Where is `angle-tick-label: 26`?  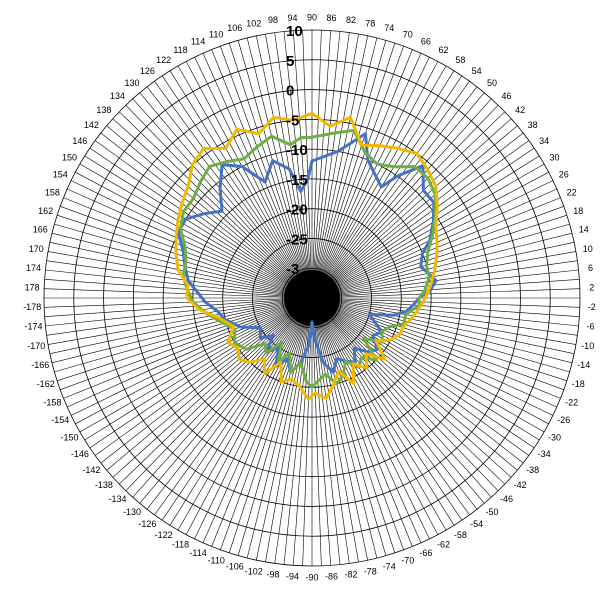
angle-tick-label: 26 is located at coordinates (564, 175).